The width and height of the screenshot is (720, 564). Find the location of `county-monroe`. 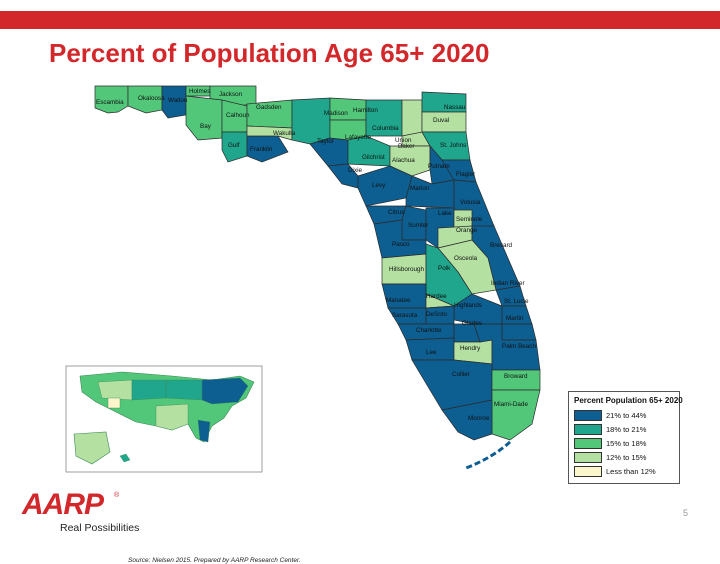

county-monroe is located at coordinates (467, 420).